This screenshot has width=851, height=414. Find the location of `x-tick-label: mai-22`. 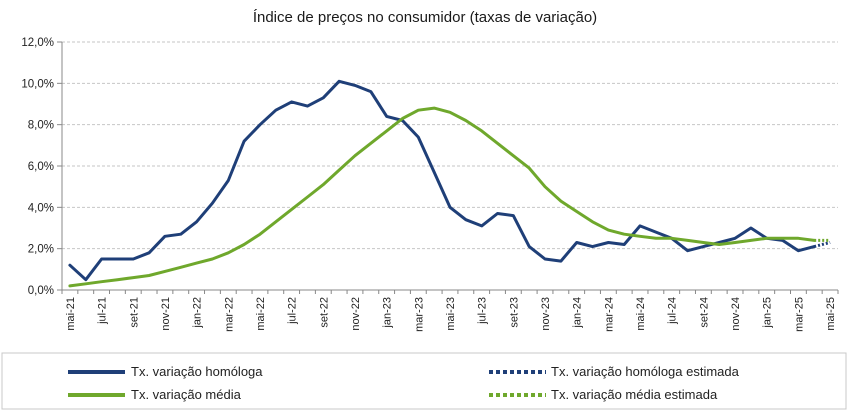

x-tick-label: mai-22 is located at coordinates (261, 314).